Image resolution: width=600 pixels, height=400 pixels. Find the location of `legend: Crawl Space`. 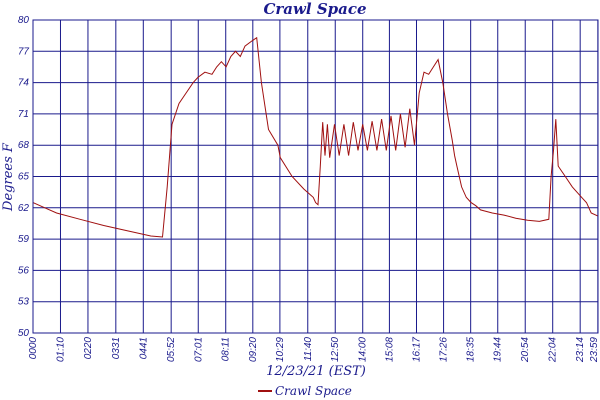

legend: Crawl Space is located at coordinates (305, 391).